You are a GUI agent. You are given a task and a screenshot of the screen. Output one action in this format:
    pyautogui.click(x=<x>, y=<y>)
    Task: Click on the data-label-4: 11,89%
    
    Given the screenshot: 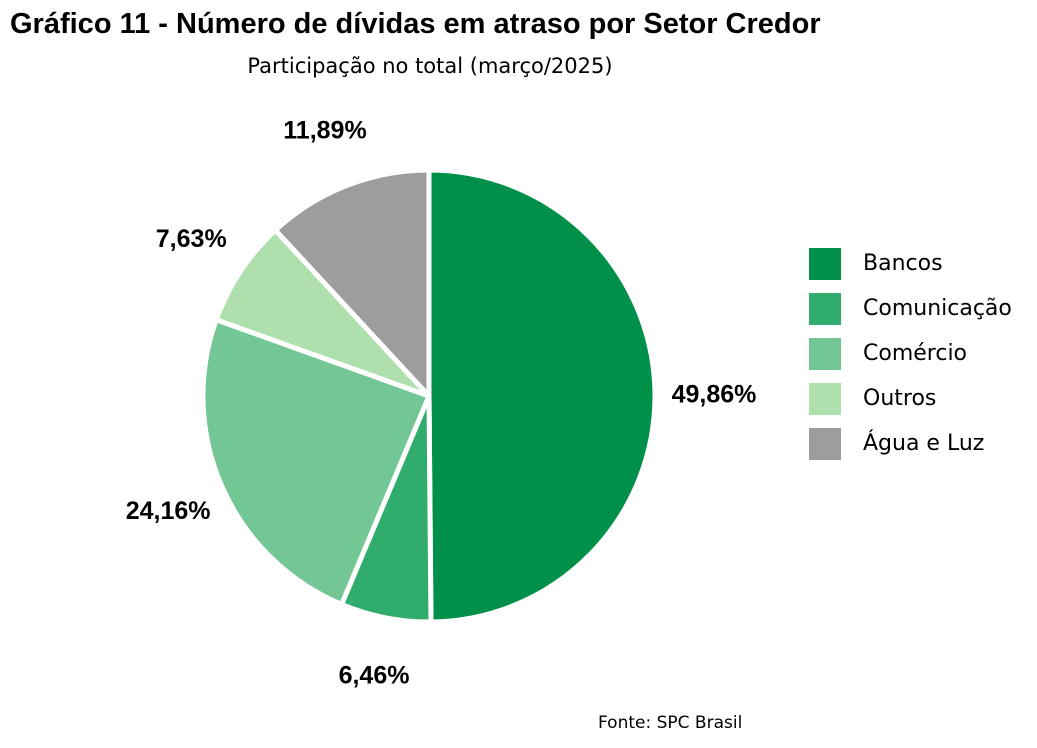 What is the action you would take?
    pyautogui.click(x=324, y=131)
    